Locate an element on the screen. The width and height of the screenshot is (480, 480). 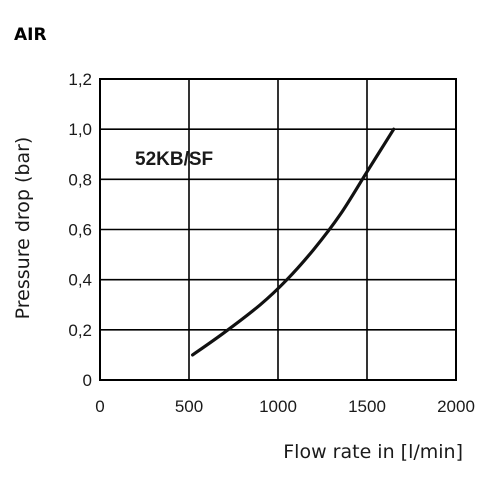
x-tick-label: 0 is located at coordinates (99, 406).